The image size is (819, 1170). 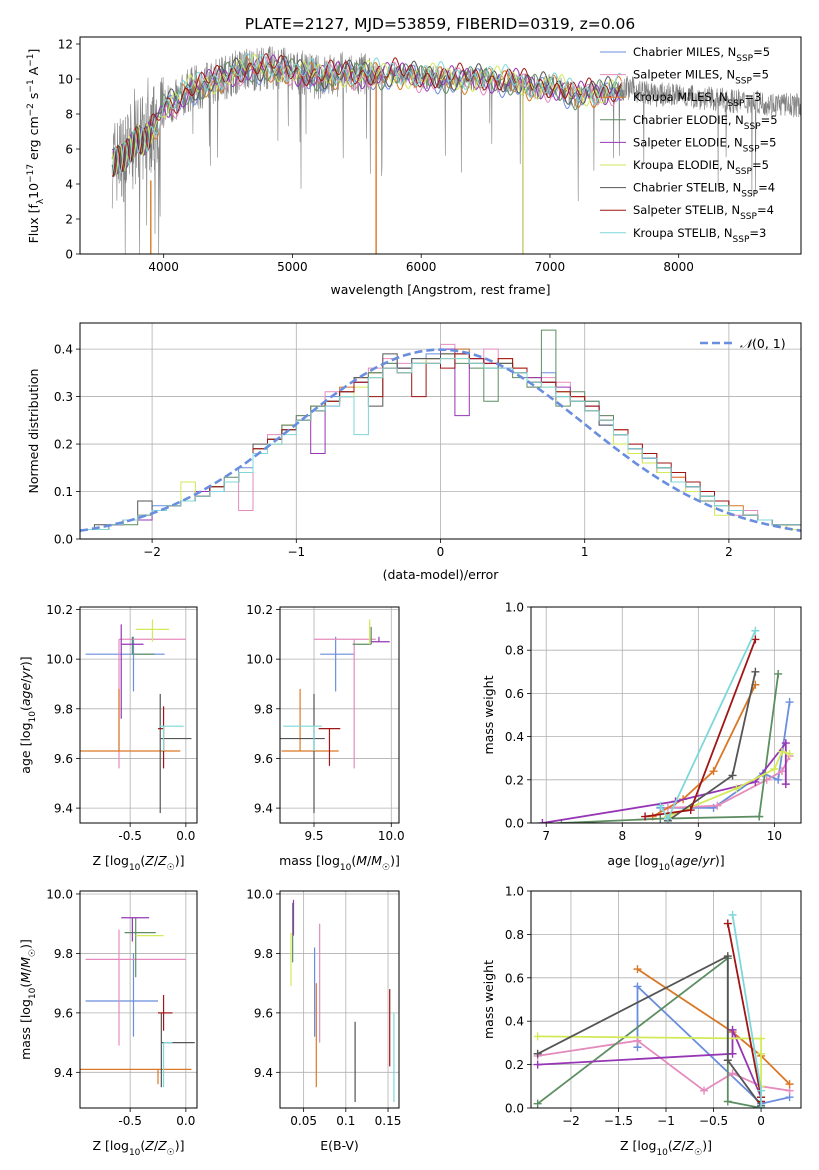 I want to click on x-tick-label: 9, so click(x=699, y=836).